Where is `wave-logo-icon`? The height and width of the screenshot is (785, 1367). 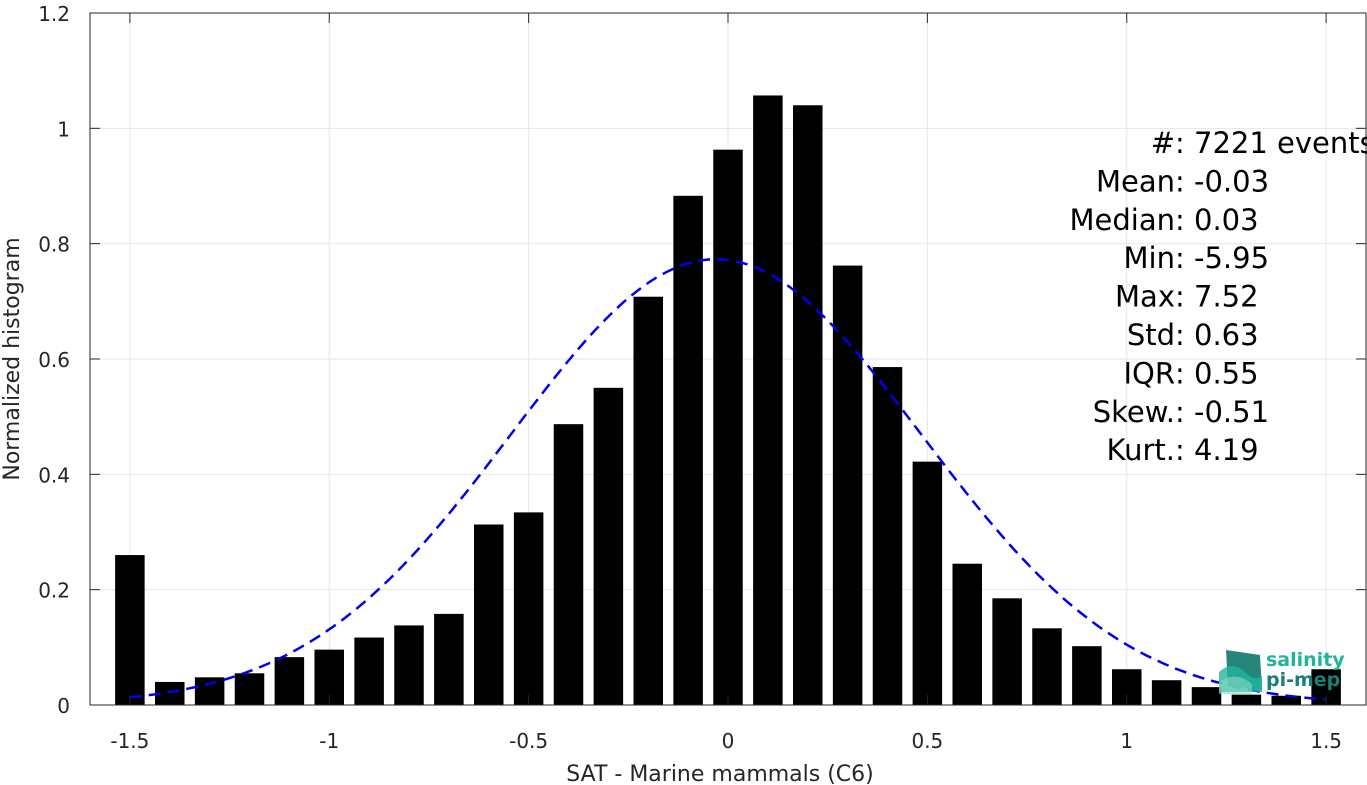 wave-logo-icon is located at coordinates (1240, 672).